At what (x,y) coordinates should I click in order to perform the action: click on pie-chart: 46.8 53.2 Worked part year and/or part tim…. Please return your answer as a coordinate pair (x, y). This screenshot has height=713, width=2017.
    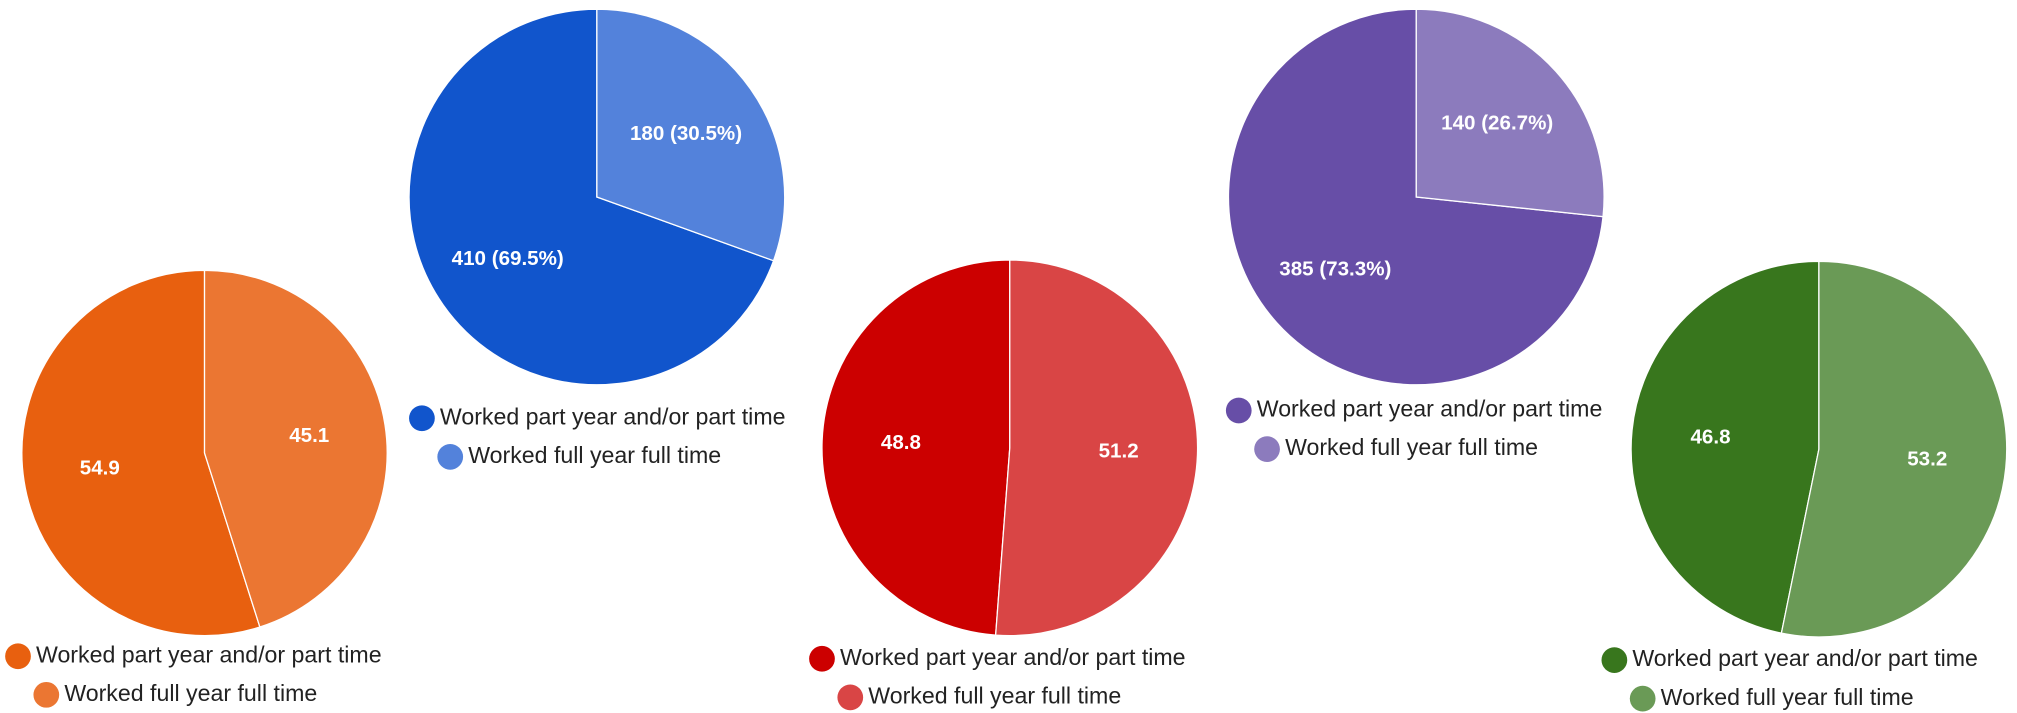
    Looking at the image, I should click on (1804, 486).